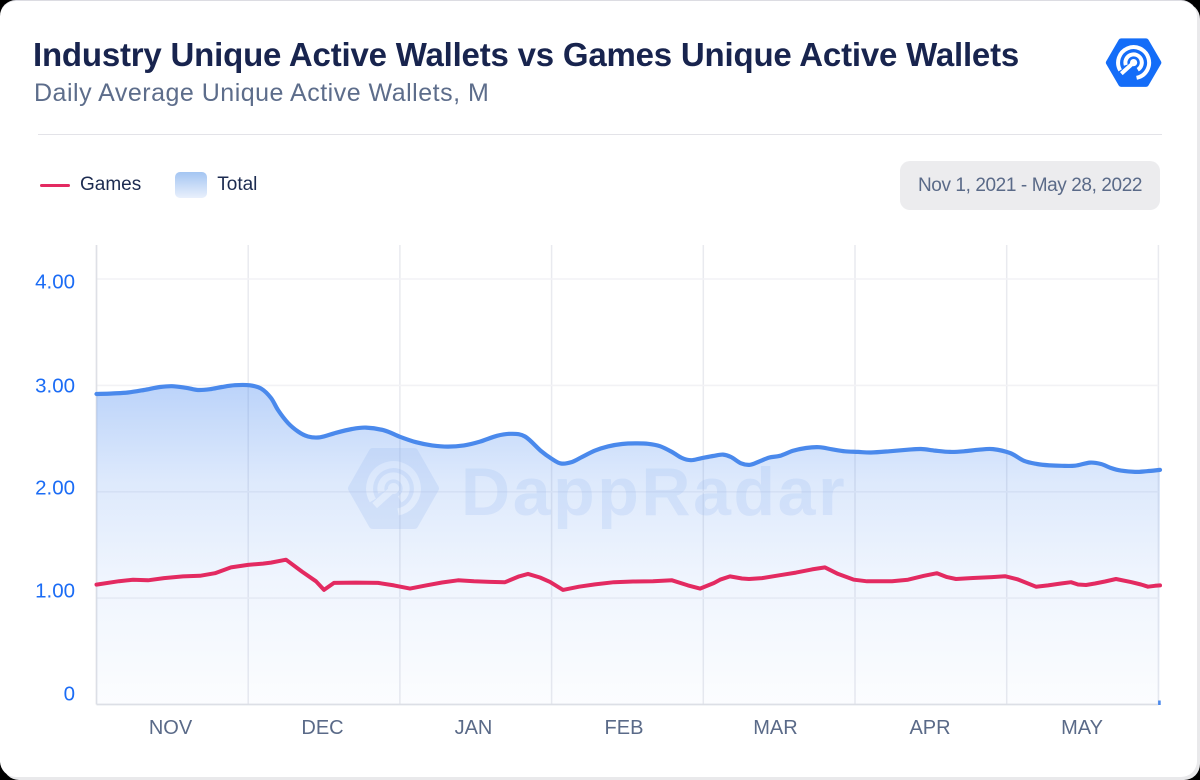  Describe the element at coordinates (55, 282) in the screenshot. I see `svg-text: 4.00` at that location.